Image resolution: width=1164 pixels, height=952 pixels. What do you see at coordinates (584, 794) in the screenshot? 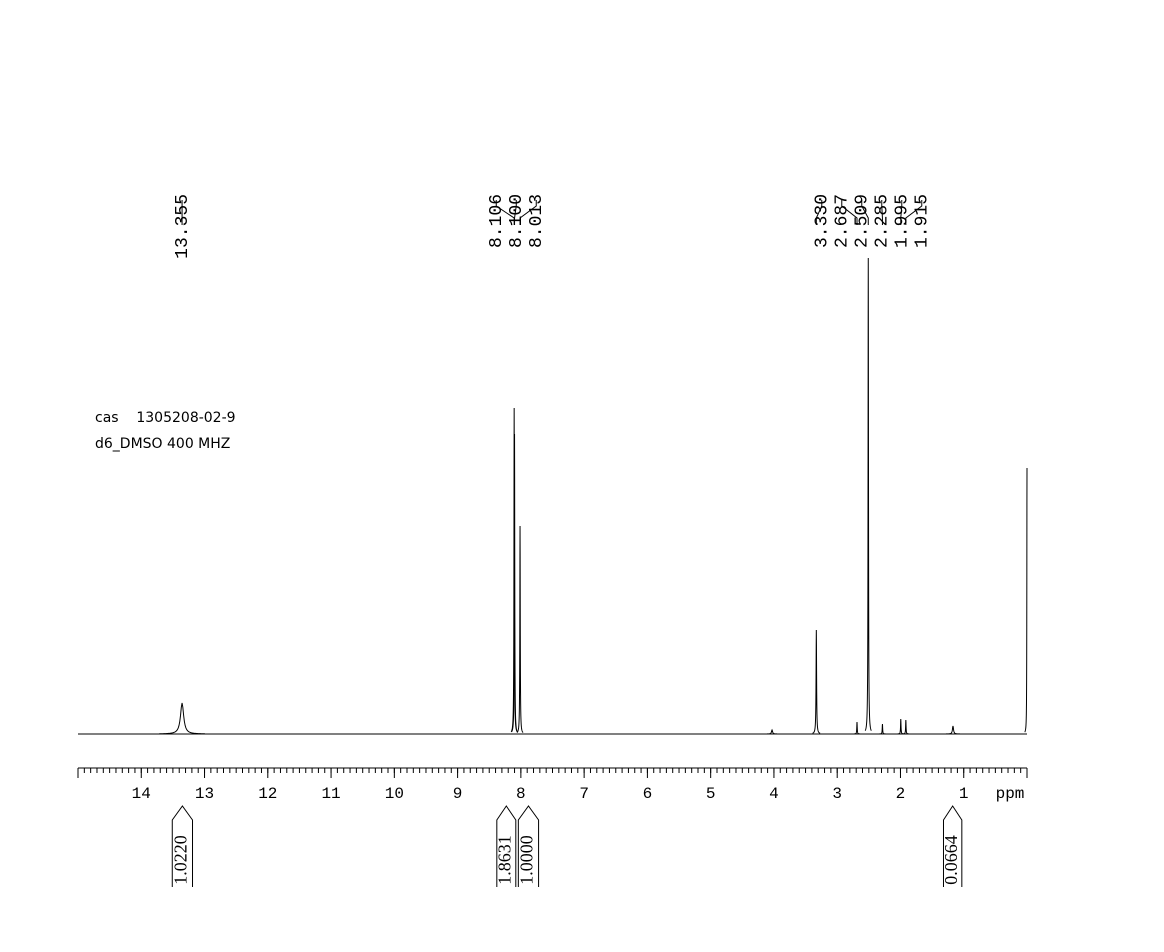
I see `x-tick-label: 7` at bounding box center [584, 794].